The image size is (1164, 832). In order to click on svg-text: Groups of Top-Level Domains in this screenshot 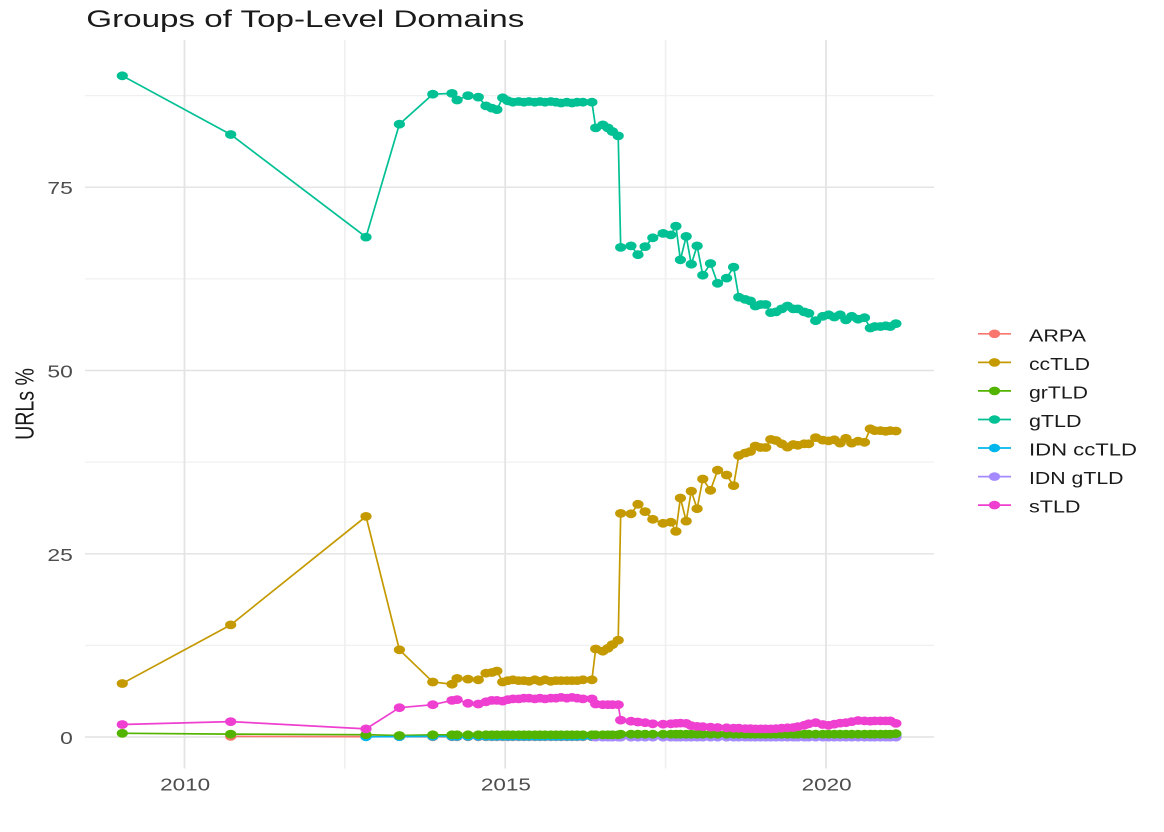, I will do `click(305, 19)`.